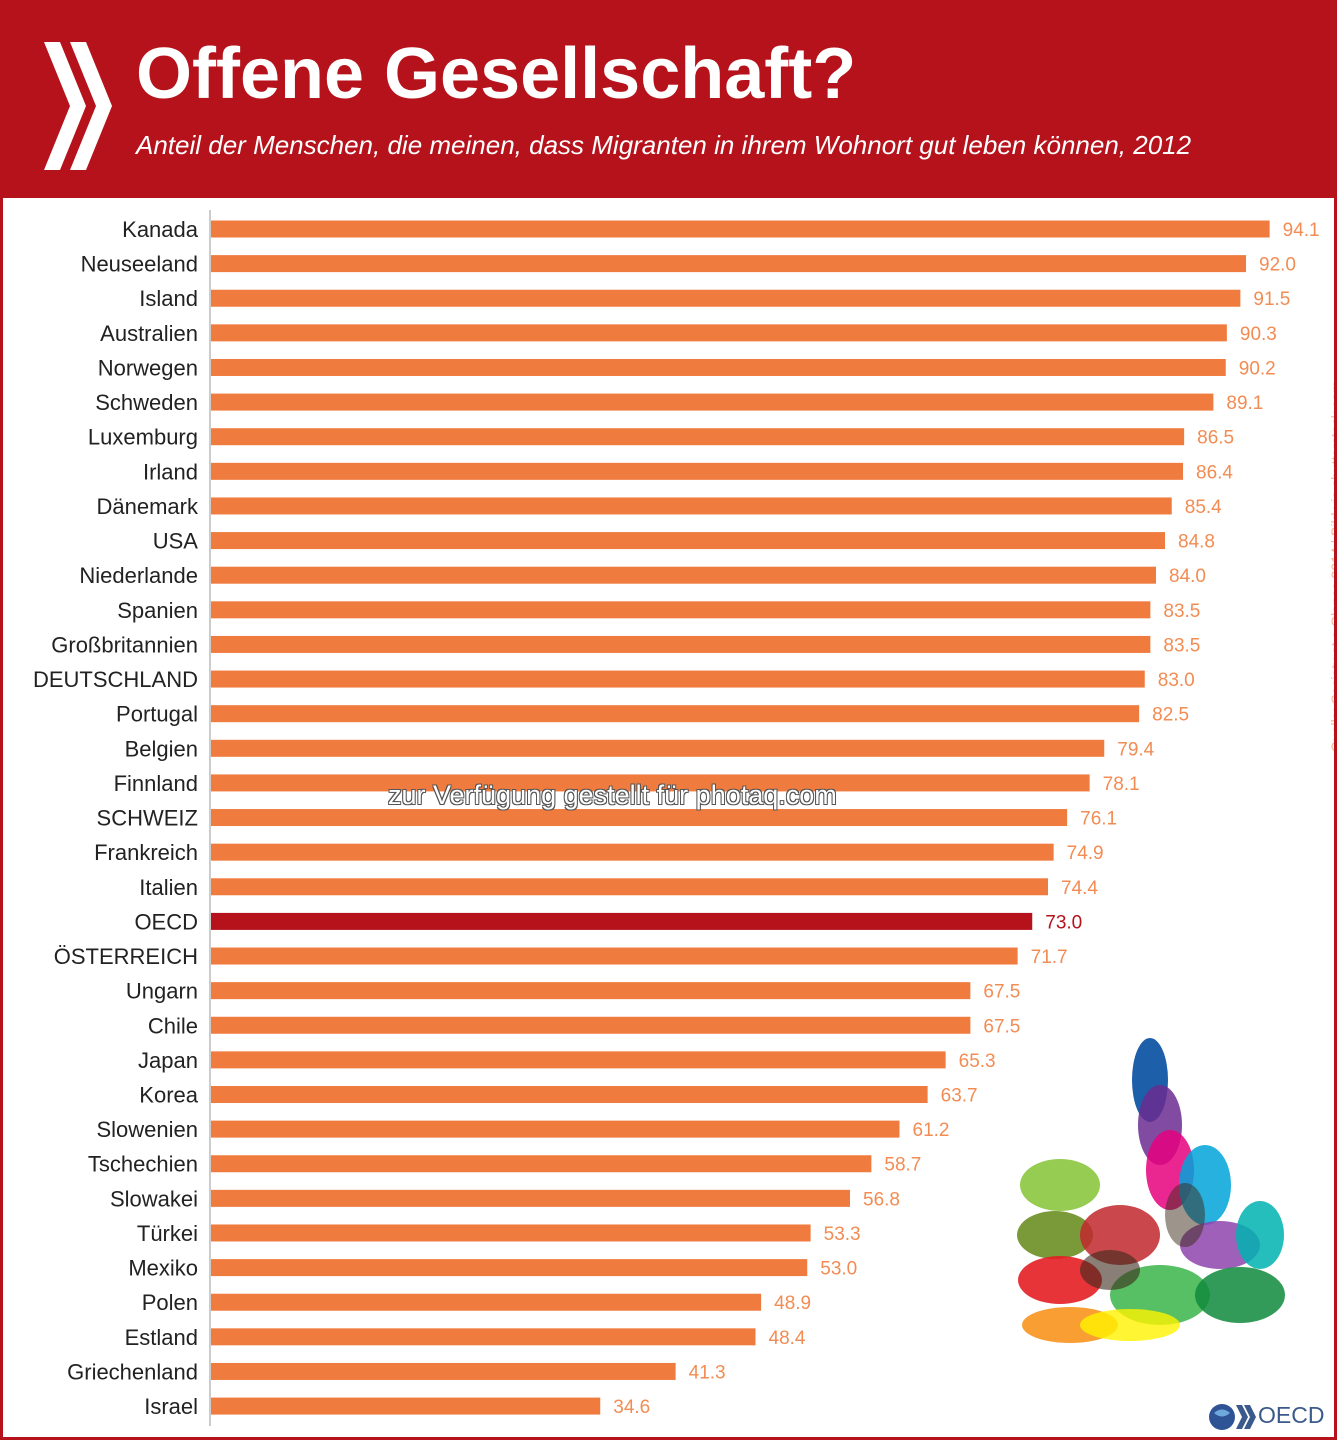 The width and height of the screenshot is (1337, 1440). What do you see at coordinates (146, 402) in the screenshot?
I see `category-label: Schweden` at bounding box center [146, 402].